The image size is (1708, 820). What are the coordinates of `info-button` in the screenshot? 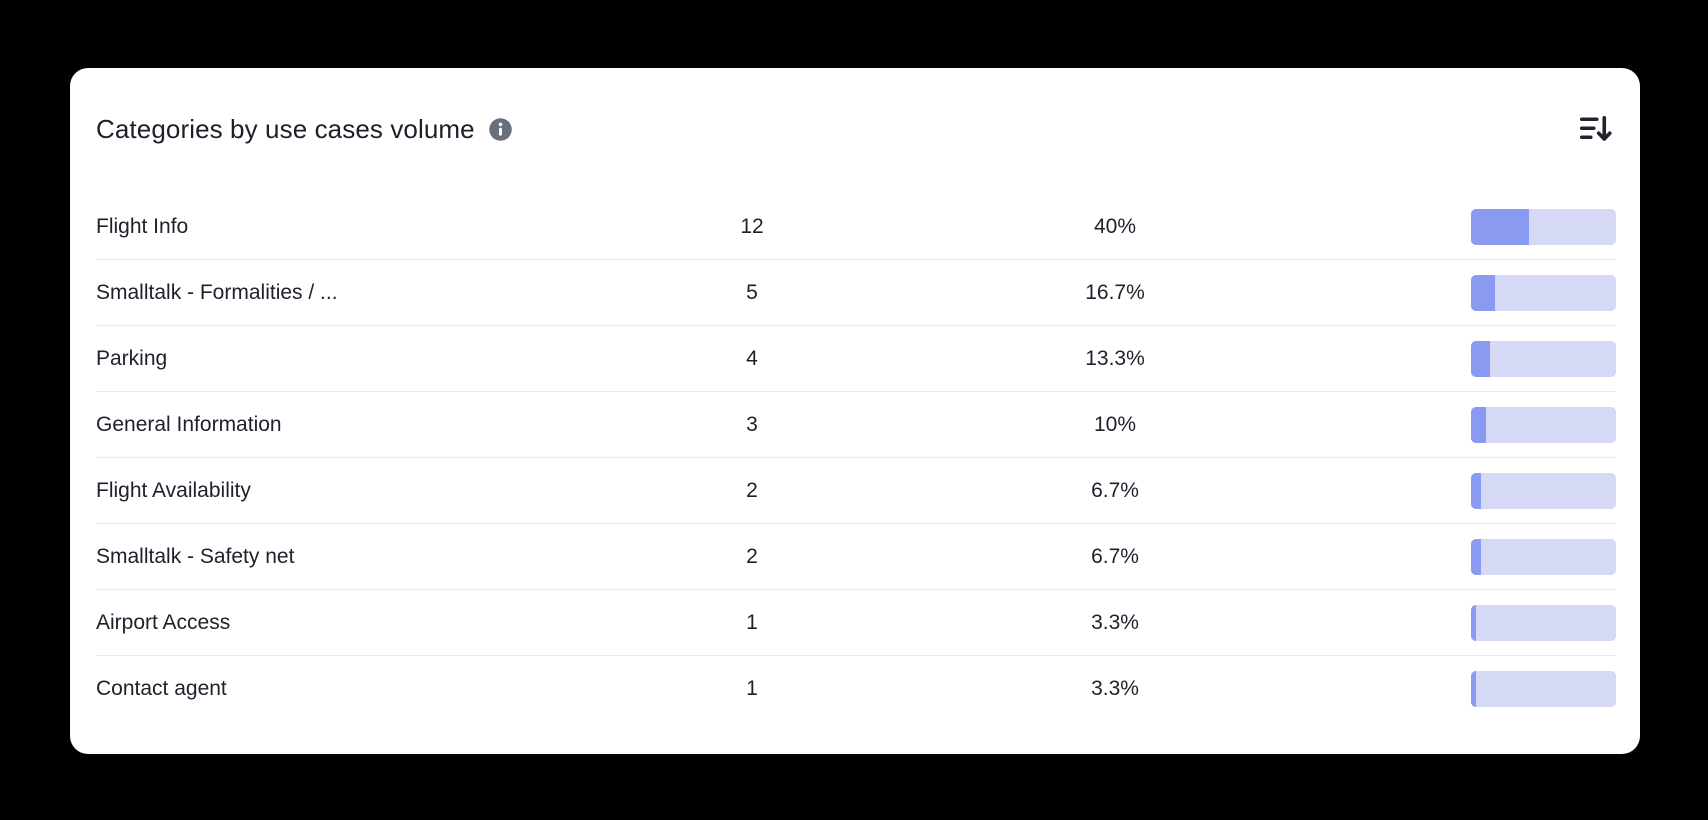 It's located at (500, 129).